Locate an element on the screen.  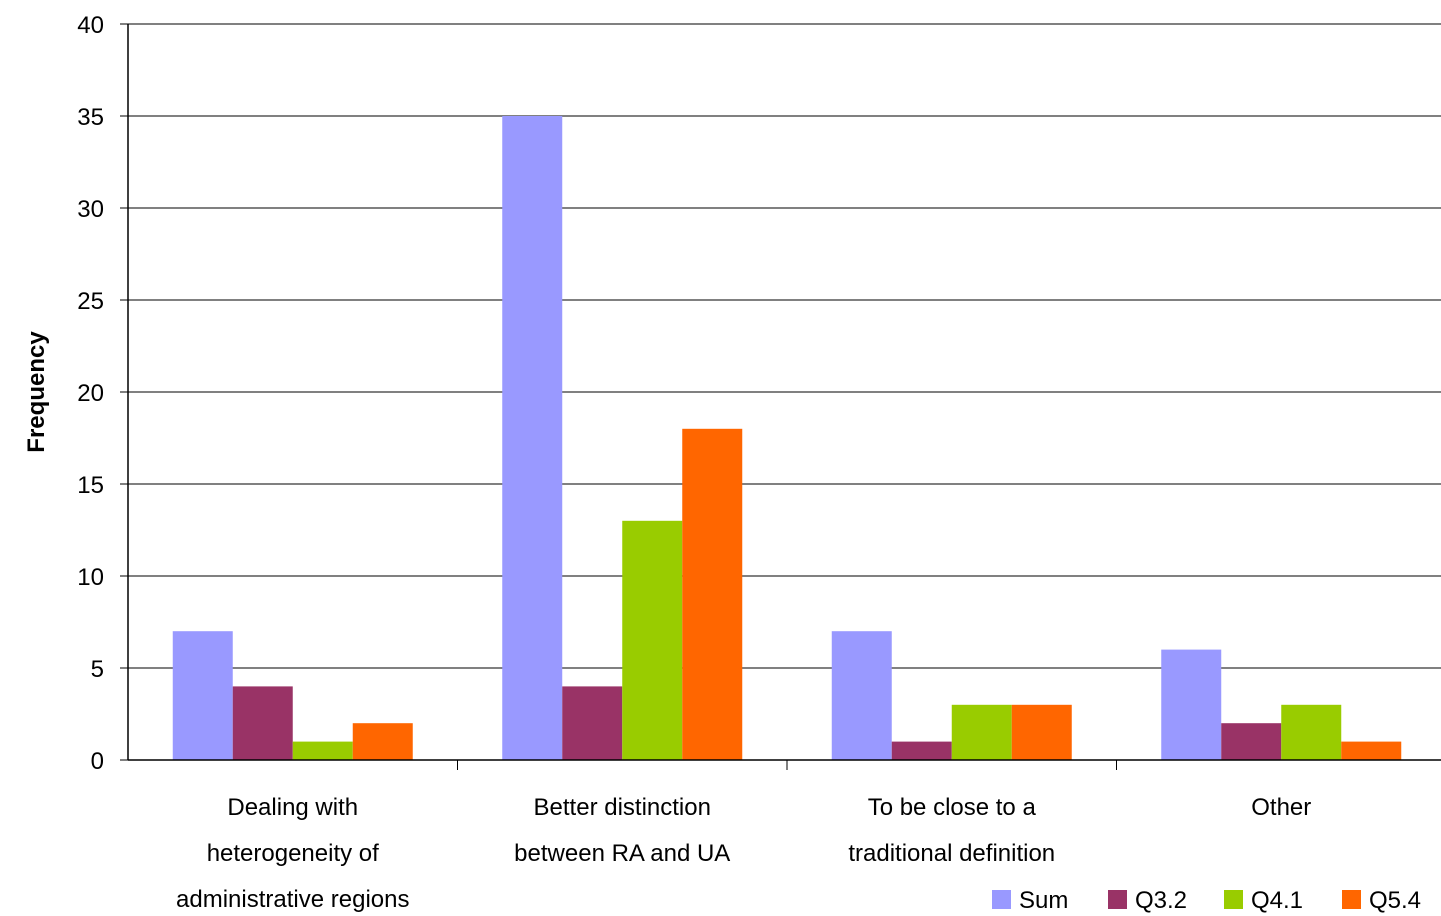
y-tick-label: 10 is located at coordinates (90, 577).